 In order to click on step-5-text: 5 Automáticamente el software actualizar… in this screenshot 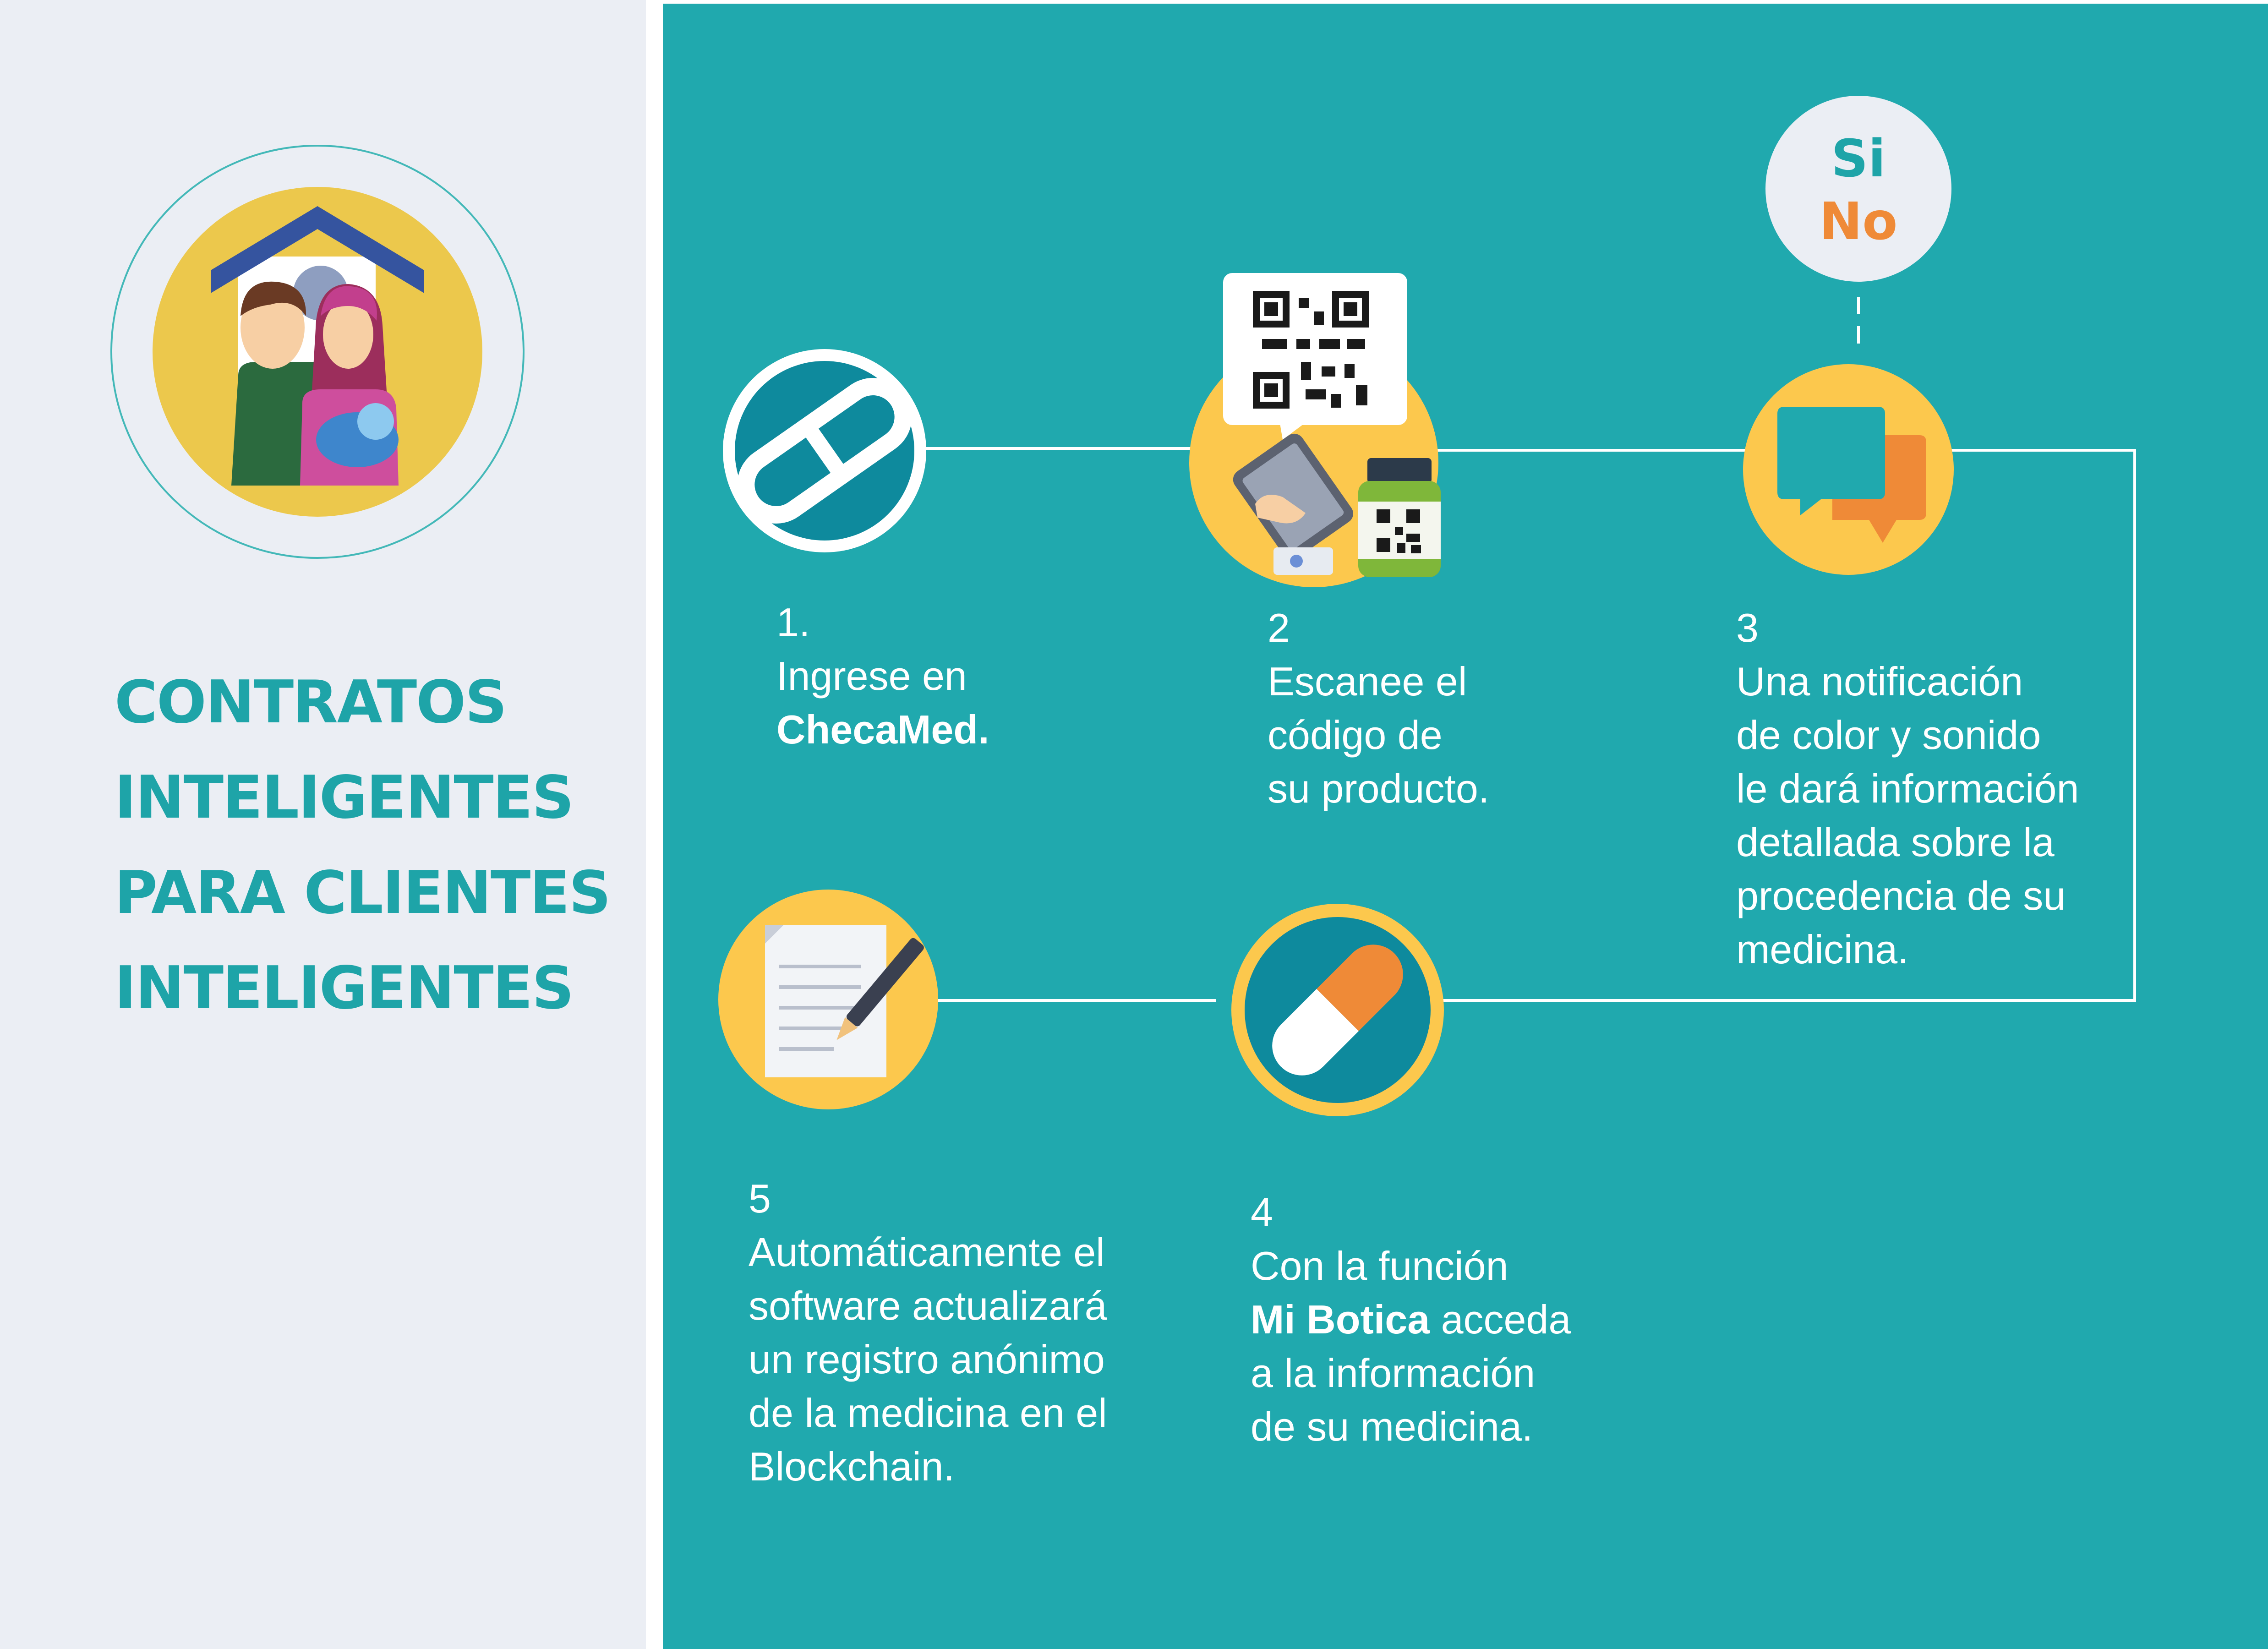, I will do `click(928, 1332)`.